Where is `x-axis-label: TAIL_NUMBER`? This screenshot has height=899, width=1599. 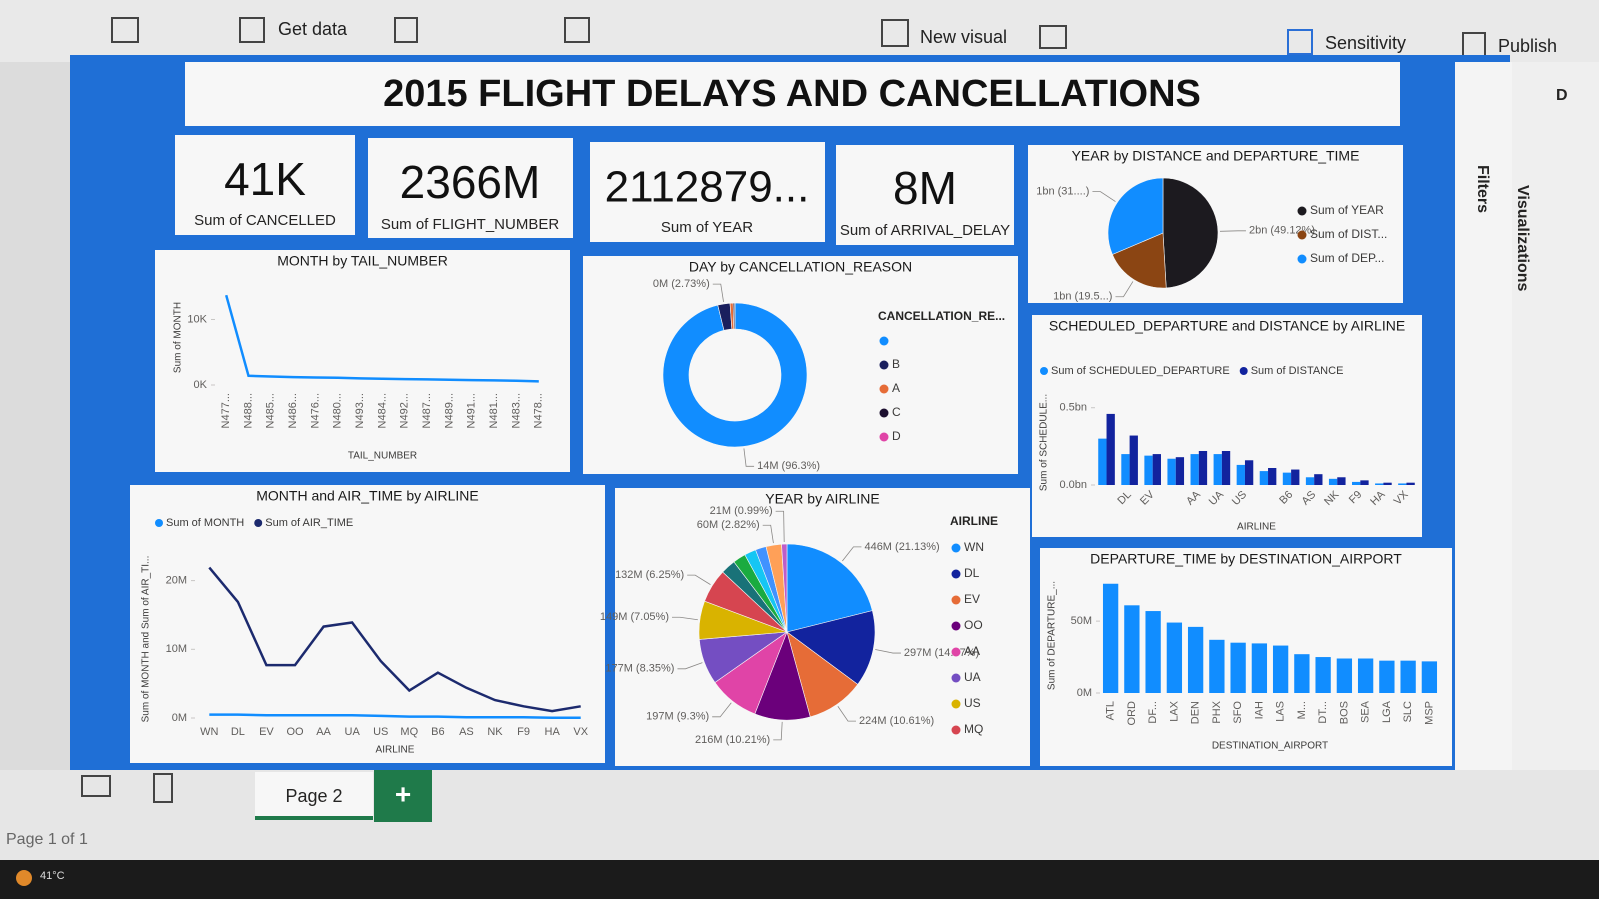 x-axis-label: TAIL_NUMBER is located at coordinates (382, 456).